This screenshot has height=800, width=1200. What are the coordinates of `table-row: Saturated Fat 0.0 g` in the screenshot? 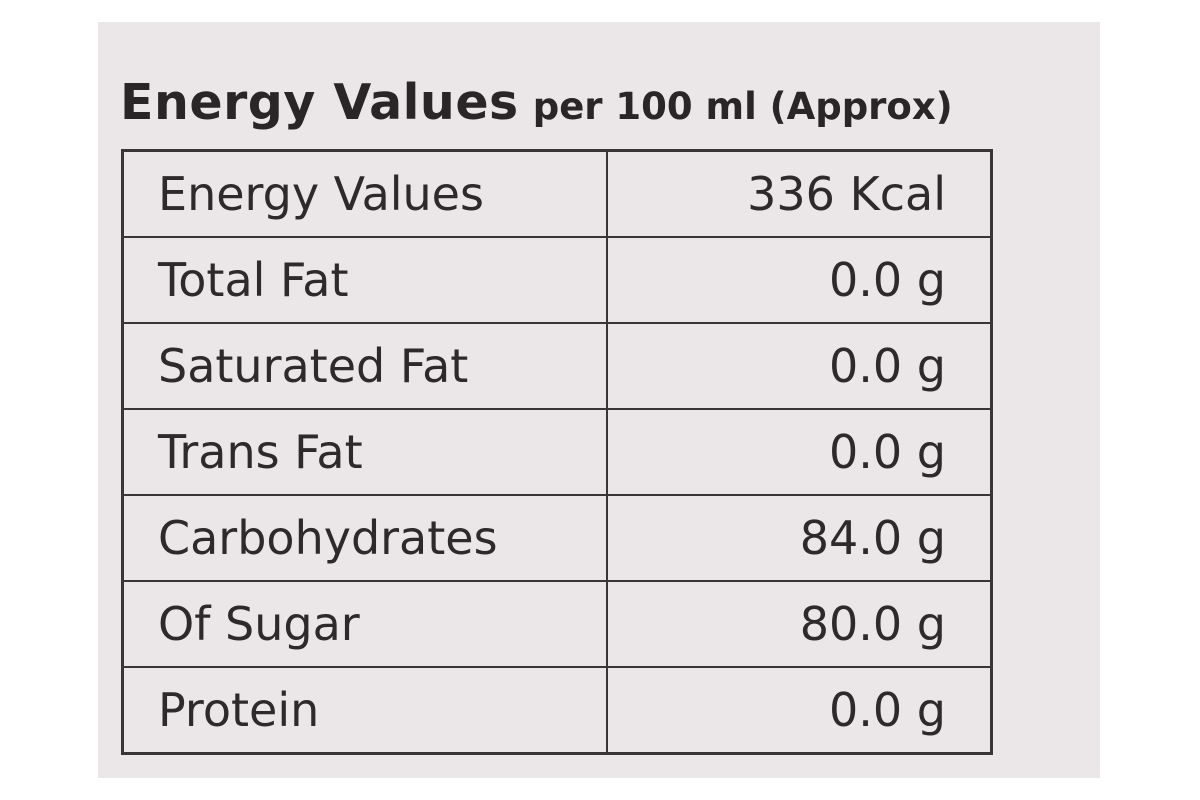 It's located at (557, 366).